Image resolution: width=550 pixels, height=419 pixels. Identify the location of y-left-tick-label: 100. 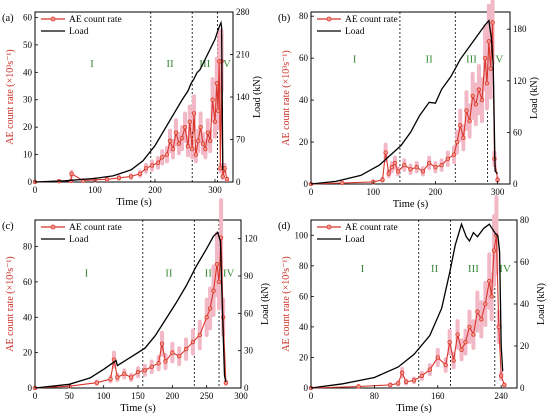
(302, 235).